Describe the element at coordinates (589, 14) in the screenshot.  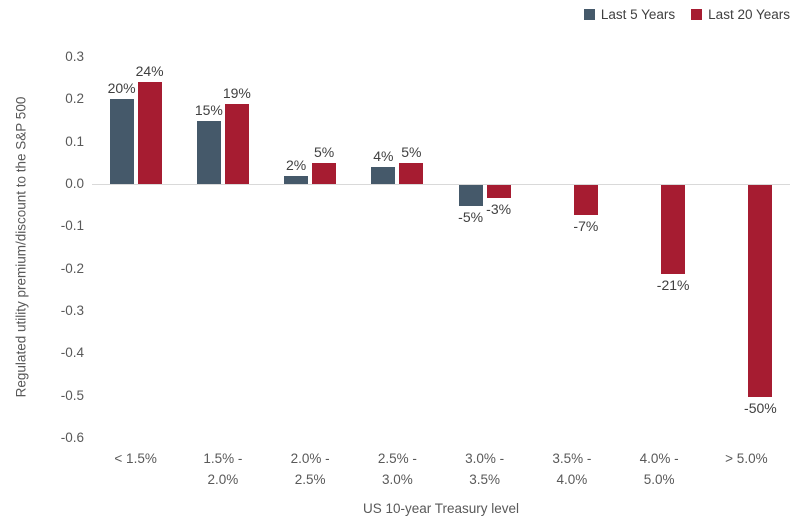
I see `legend-swatch-last-5-years` at that location.